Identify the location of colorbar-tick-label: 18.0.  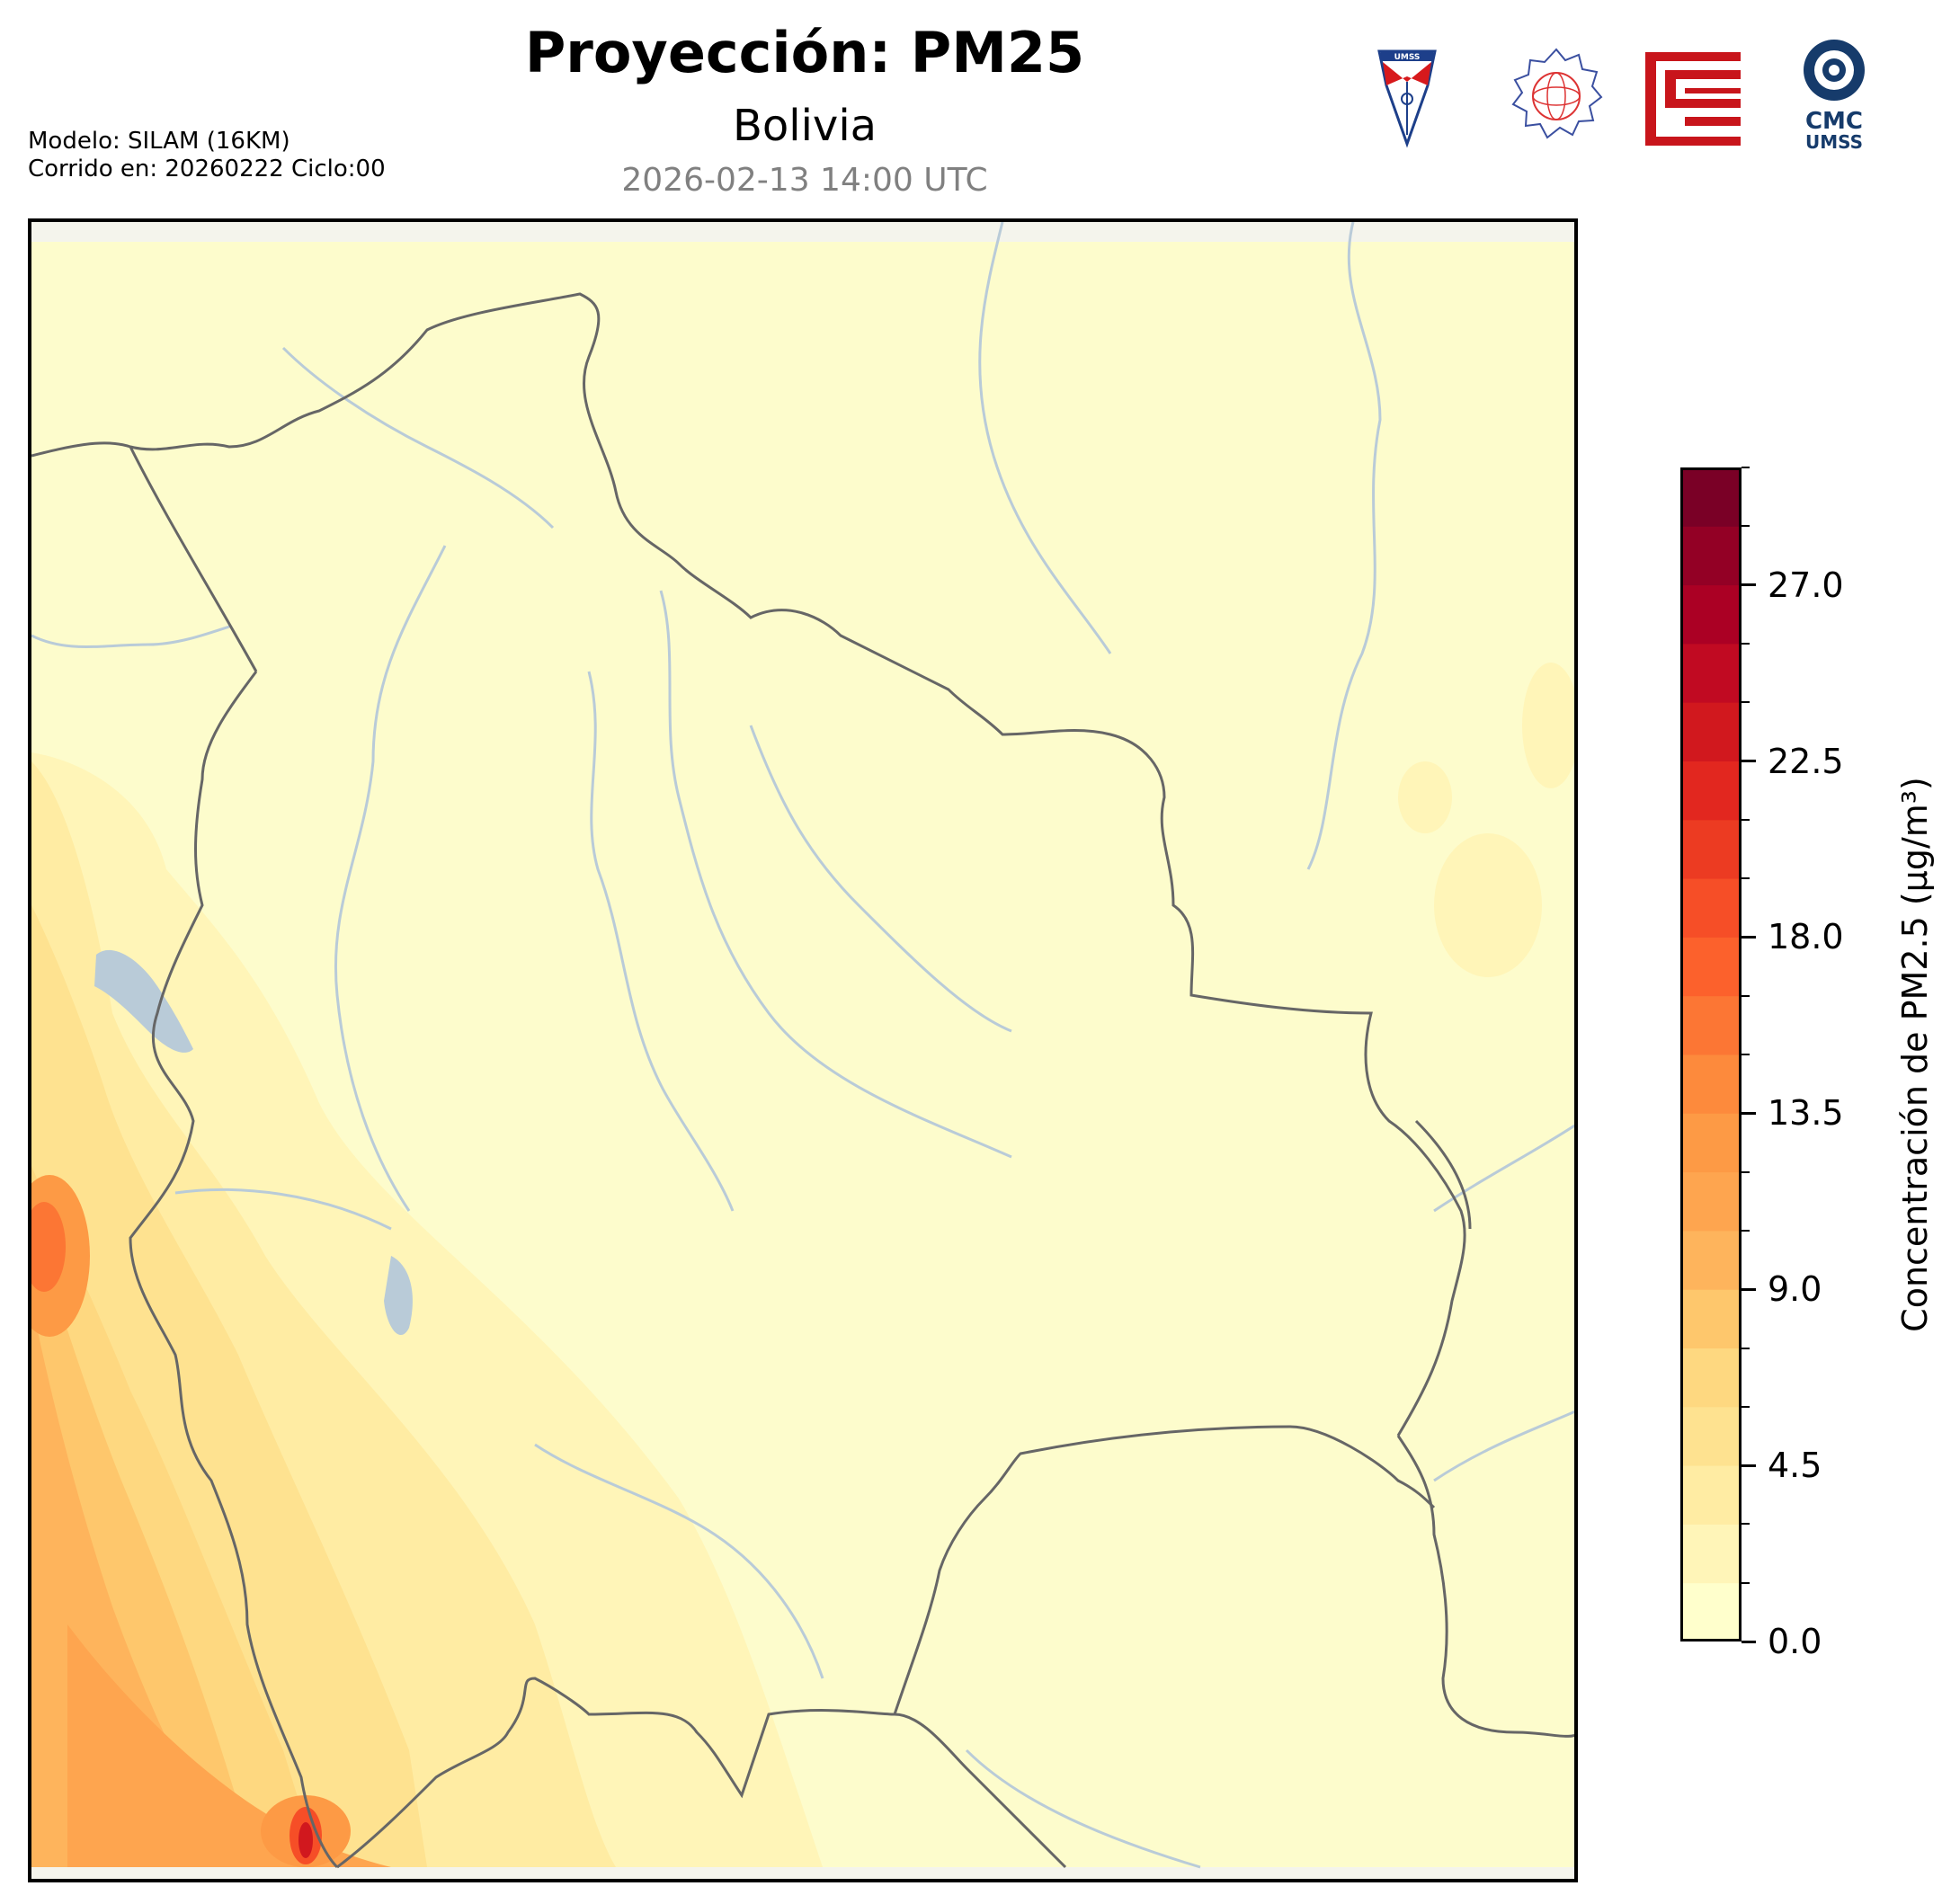
(1806, 937).